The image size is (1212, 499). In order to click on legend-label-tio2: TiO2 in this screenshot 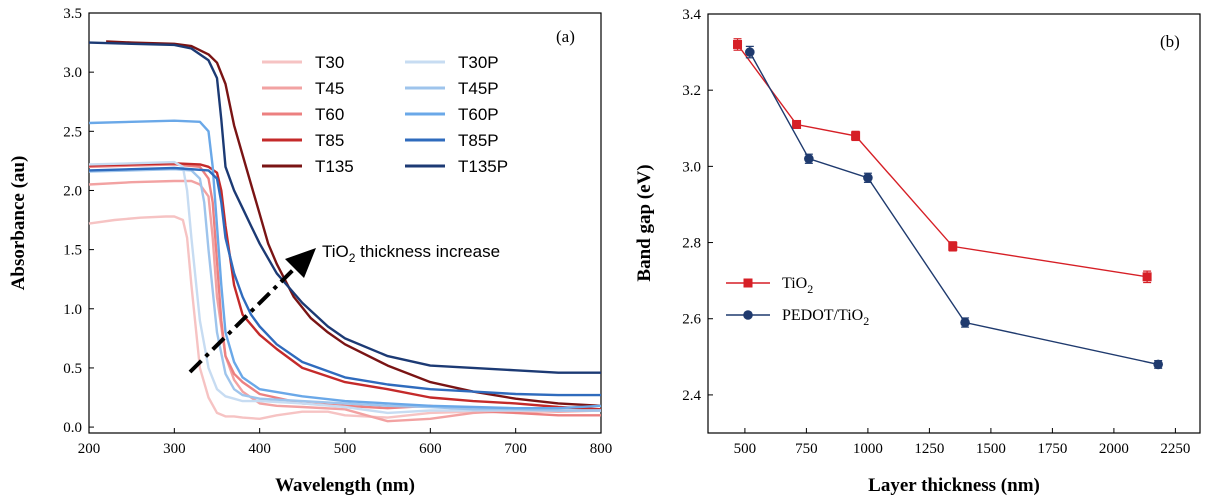, I will do `click(797, 285)`.